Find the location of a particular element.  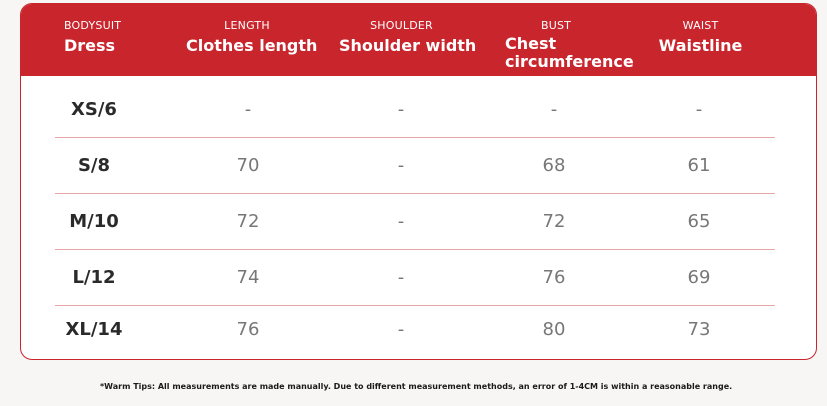

bust-cell: - is located at coordinates (554, 109).